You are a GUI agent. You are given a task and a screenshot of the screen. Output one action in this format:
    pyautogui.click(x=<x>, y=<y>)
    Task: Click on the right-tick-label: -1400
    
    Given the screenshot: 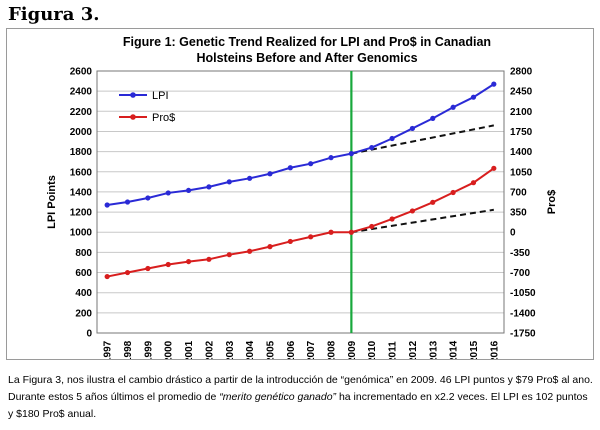 What is the action you would take?
    pyautogui.click(x=523, y=313)
    